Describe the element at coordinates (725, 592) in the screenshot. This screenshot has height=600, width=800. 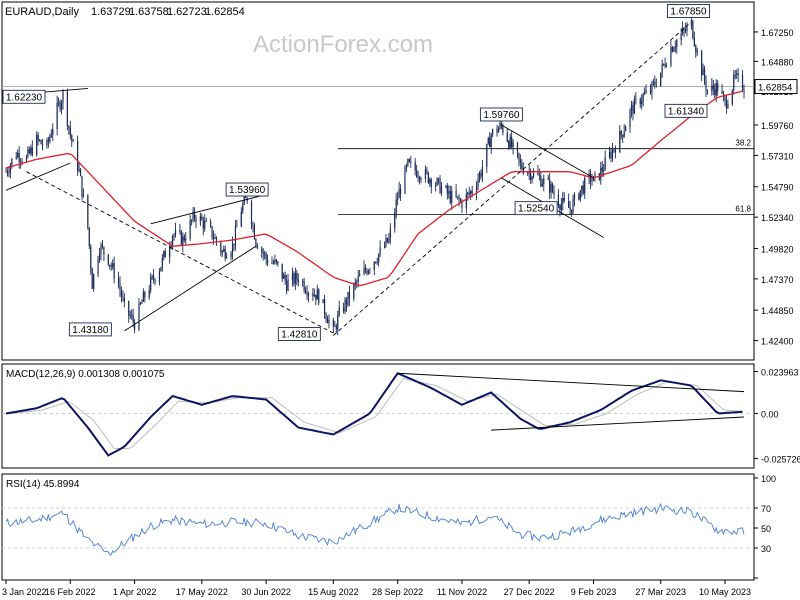
I see `x-axis-tick-label: 10 May 2023` at that location.